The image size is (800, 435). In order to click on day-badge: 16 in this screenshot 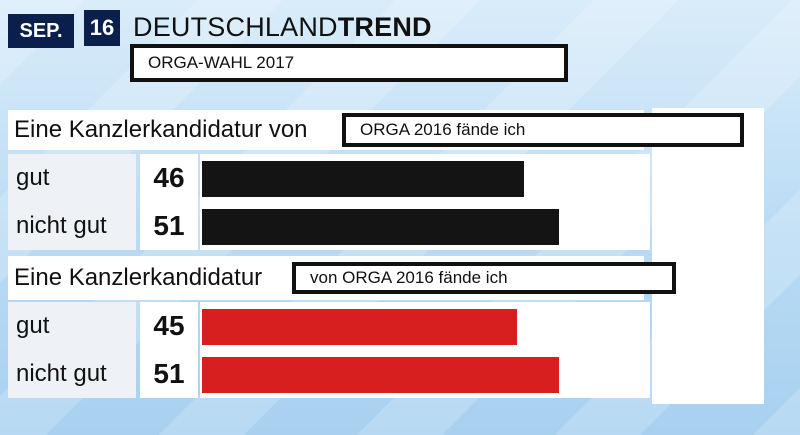, I will do `click(102, 28)`.